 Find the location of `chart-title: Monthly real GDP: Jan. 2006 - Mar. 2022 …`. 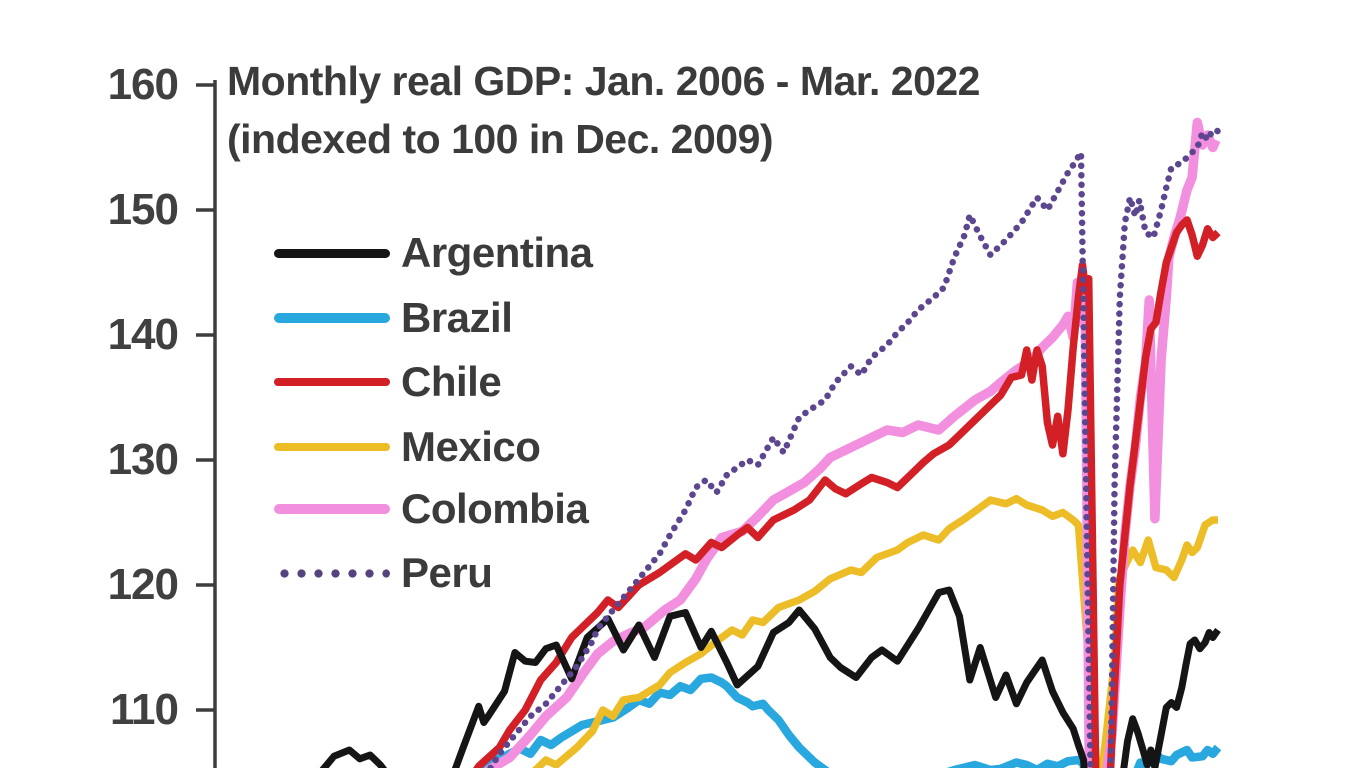

chart-title: Monthly real GDP: Jan. 2006 - Mar. 2022 … is located at coordinates (603, 110).